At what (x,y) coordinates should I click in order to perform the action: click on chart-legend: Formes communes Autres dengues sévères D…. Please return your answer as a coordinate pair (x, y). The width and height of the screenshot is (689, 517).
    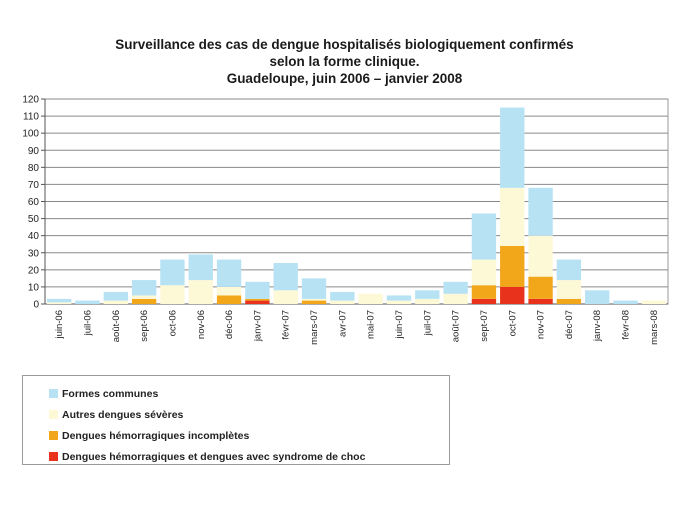
    Looking at the image, I should click on (236, 420).